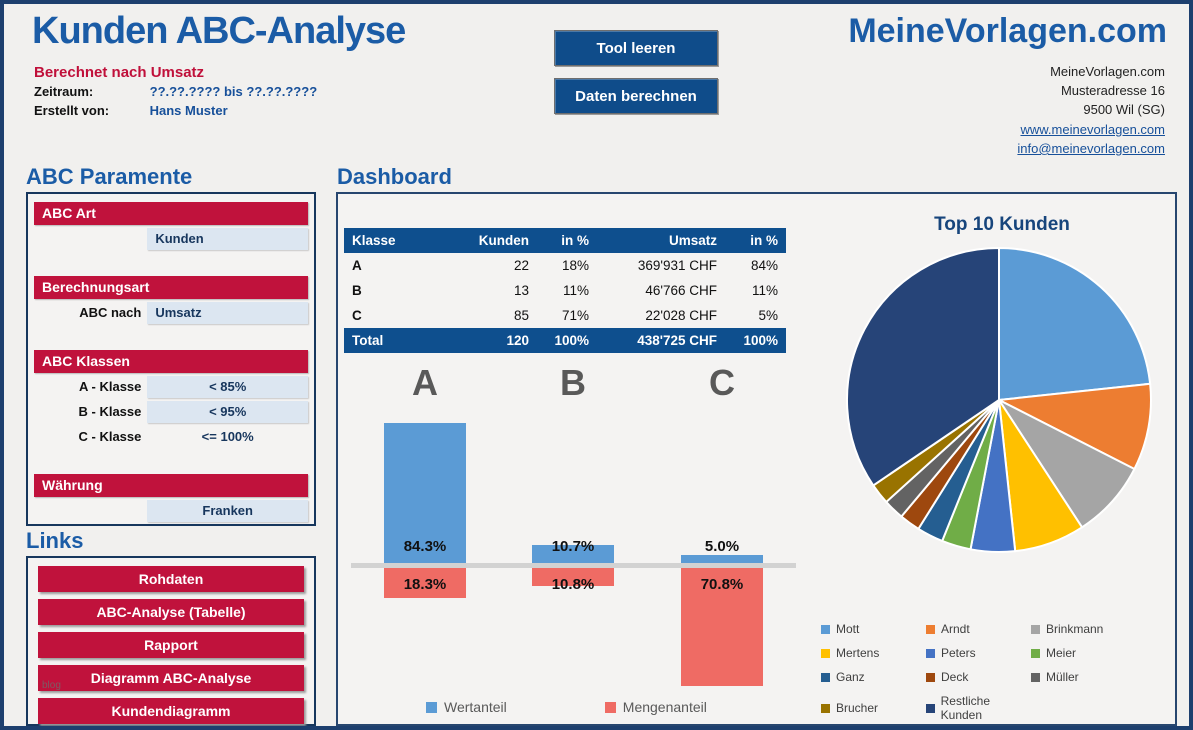 The image size is (1193, 730). I want to click on brand-address-line: 9500 Wil (SG), so click(1124, 109).